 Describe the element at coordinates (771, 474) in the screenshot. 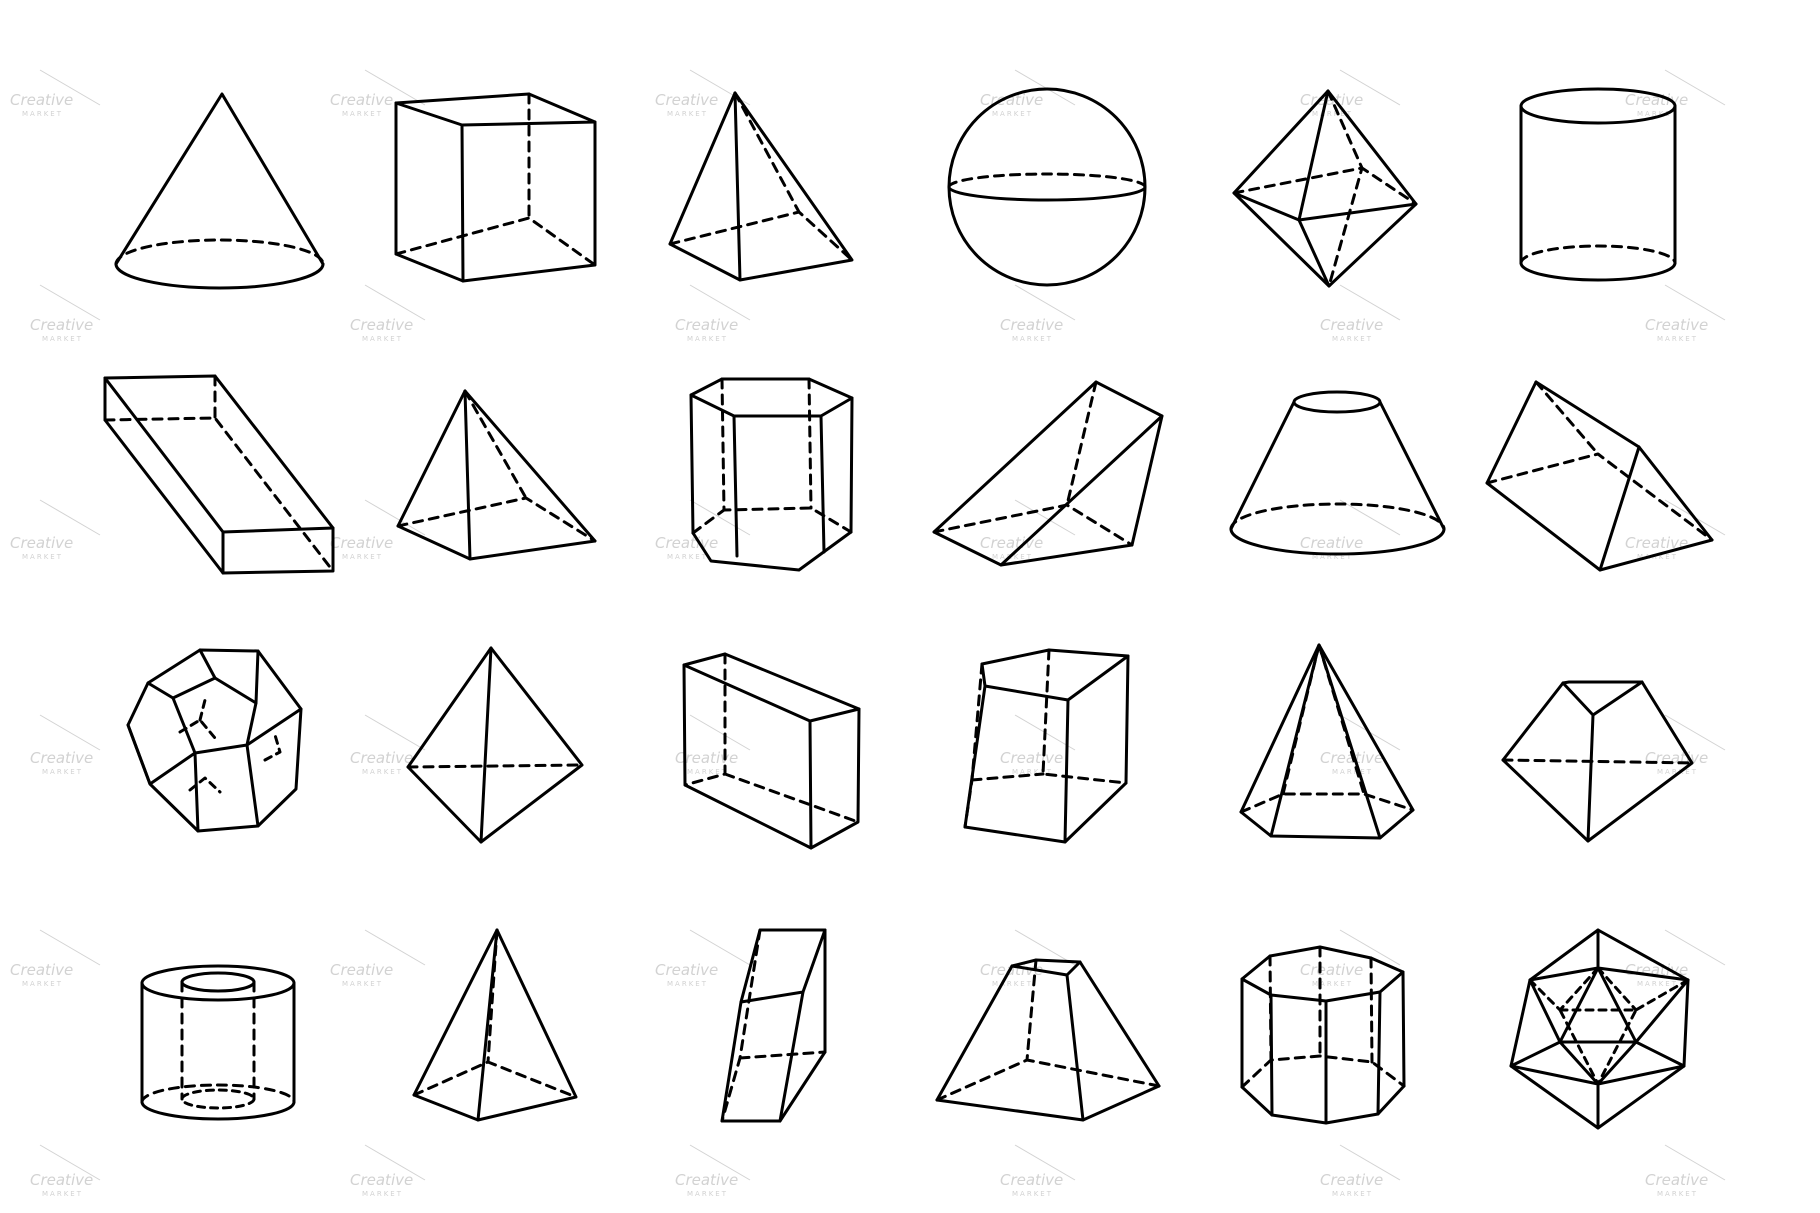

I see `hexagonal-prism-shape` at that location.